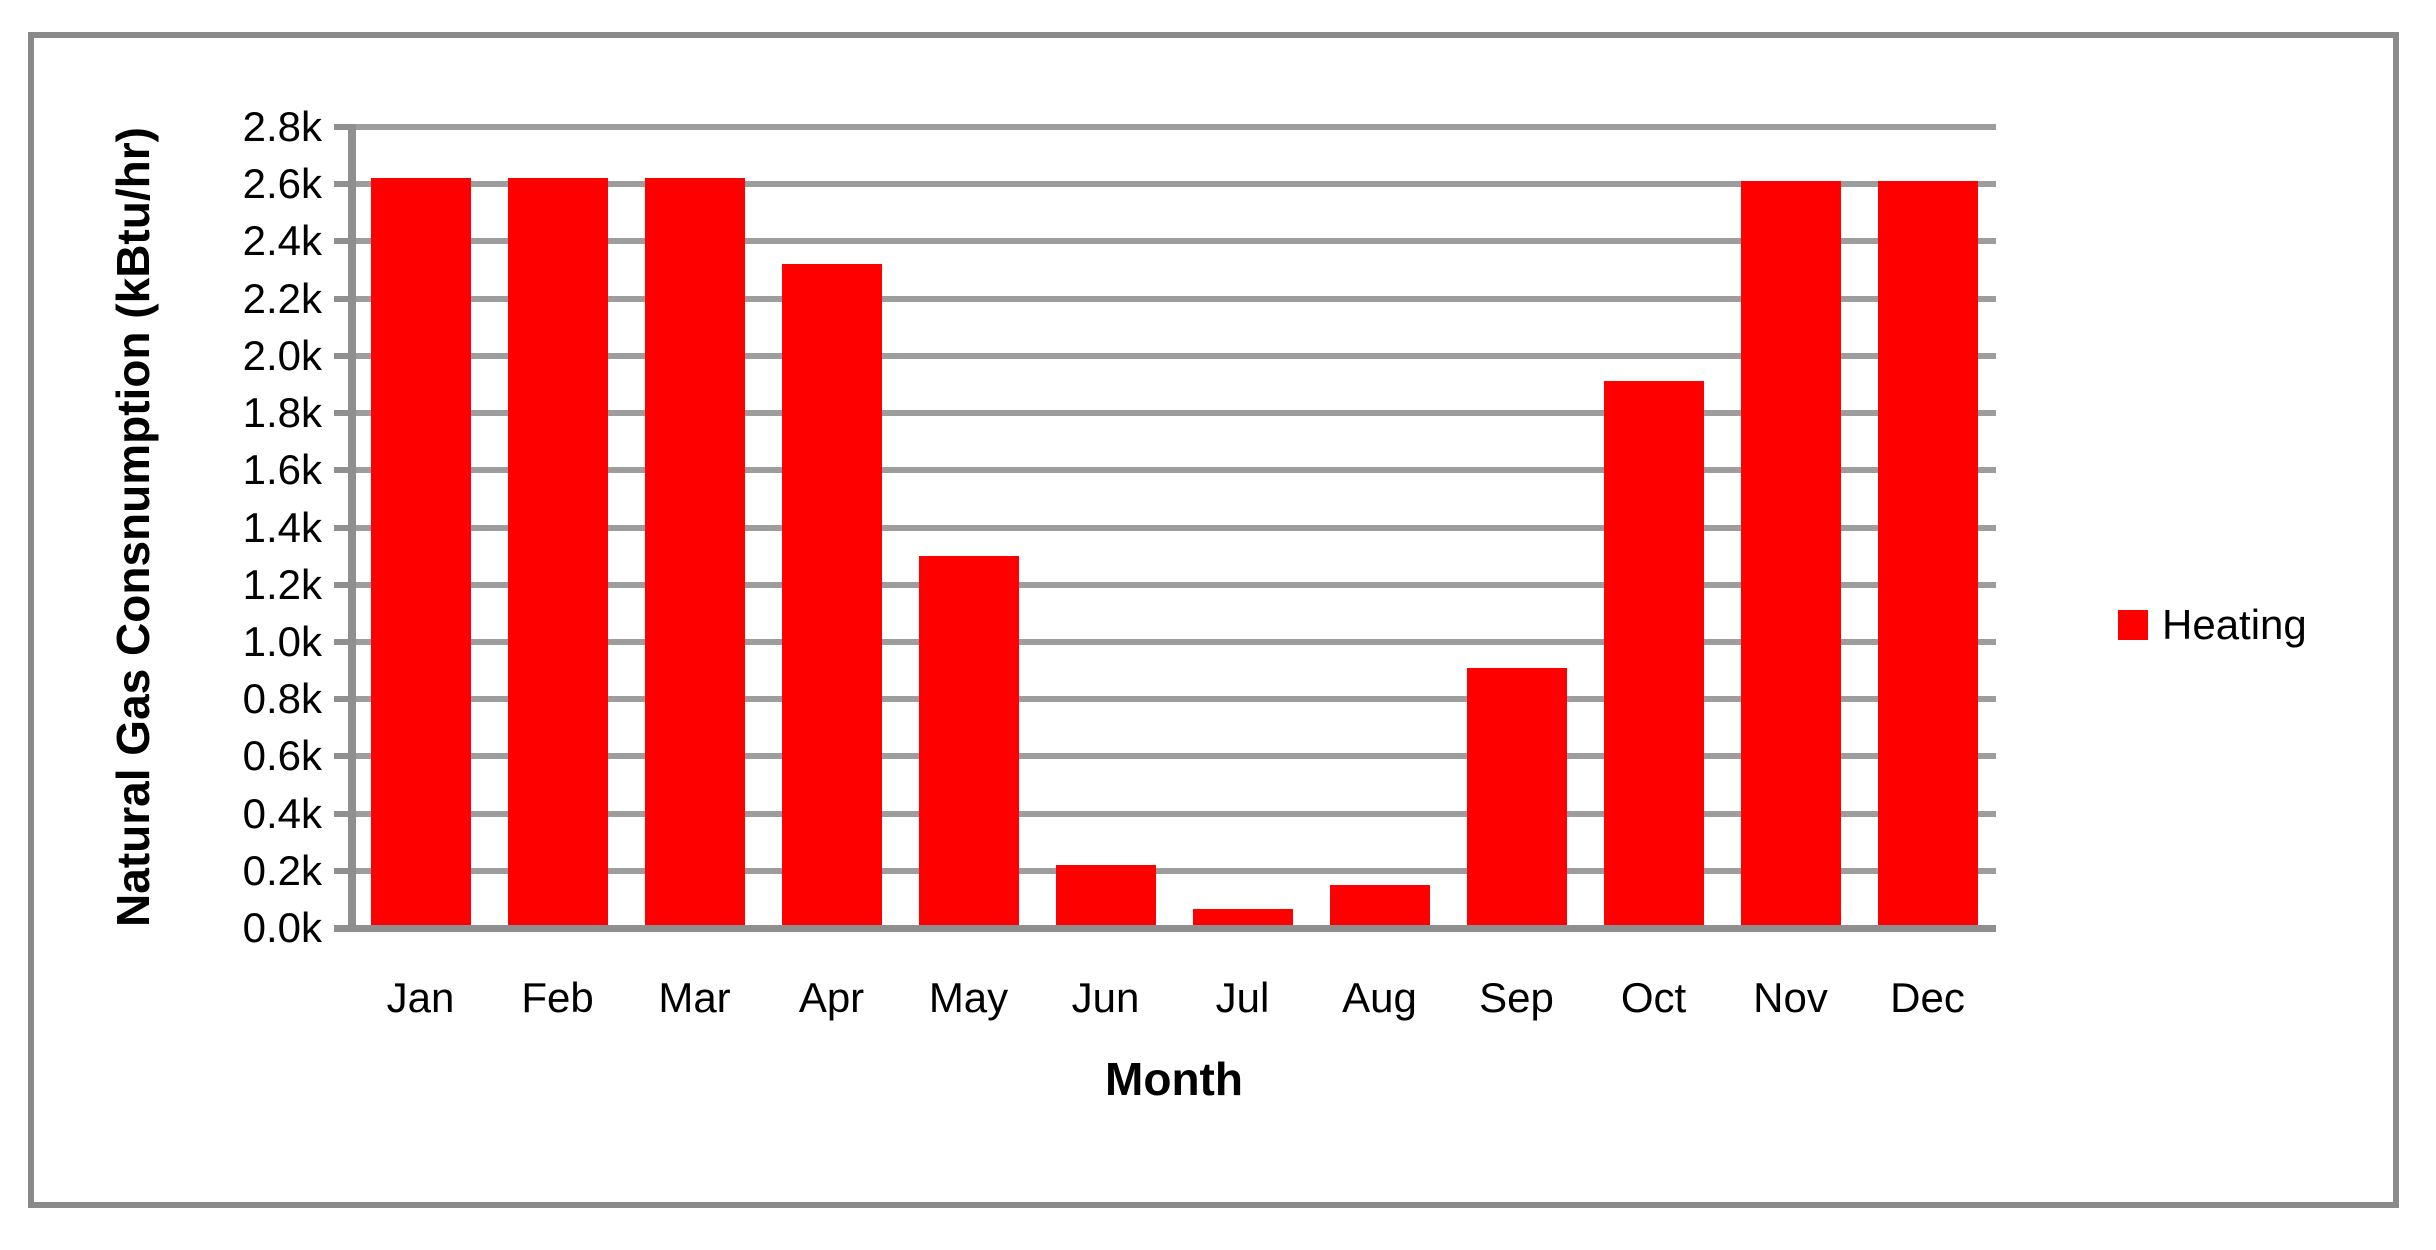 This screenshot has height=1250, width=2436. What do you see at coordinates (1790, 997) in the screenshot?
I see `x-axis-tick-label-nov: Nov` at bounding box center [1790, 997].